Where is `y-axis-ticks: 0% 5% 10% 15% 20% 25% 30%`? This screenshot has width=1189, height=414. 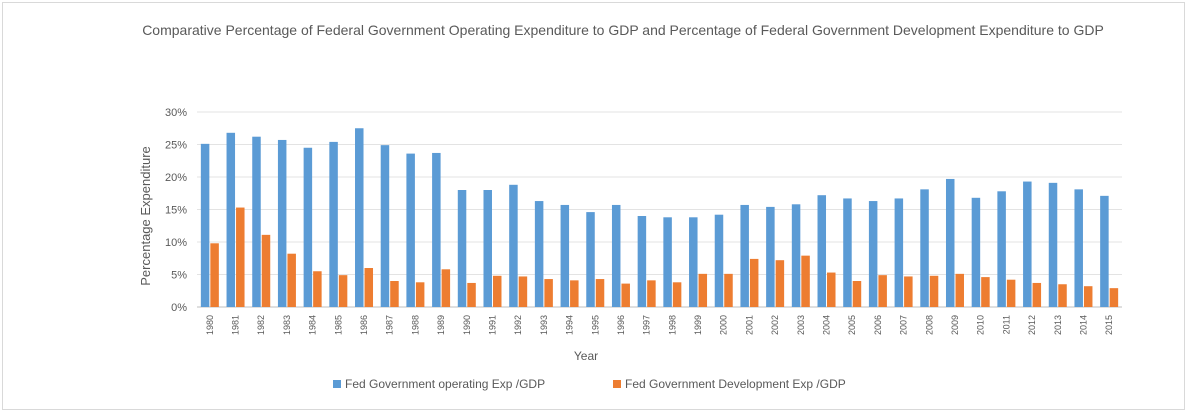 y-axis-ticks: 0% 5% 10% 15% 20% 25% 30% is located at coordinates (176, 210).